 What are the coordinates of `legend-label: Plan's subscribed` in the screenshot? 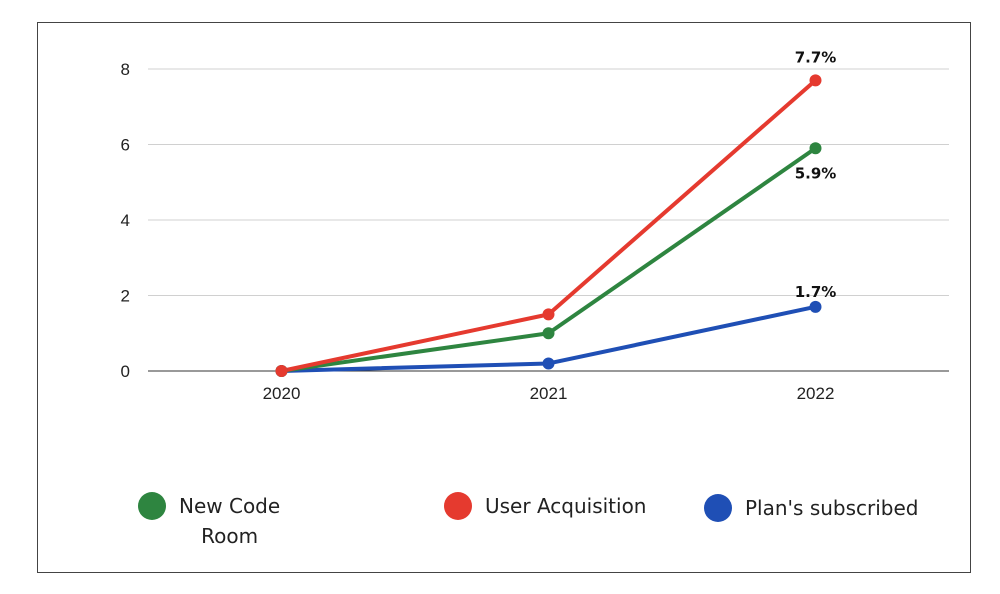 It's located at (832, 508).